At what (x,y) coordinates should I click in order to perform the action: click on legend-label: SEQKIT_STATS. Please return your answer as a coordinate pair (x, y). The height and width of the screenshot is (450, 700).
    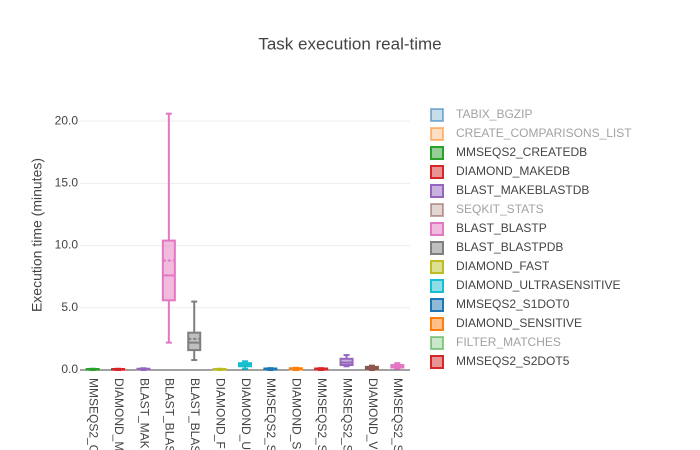
    Looking at the image, I should click on (500, 209).